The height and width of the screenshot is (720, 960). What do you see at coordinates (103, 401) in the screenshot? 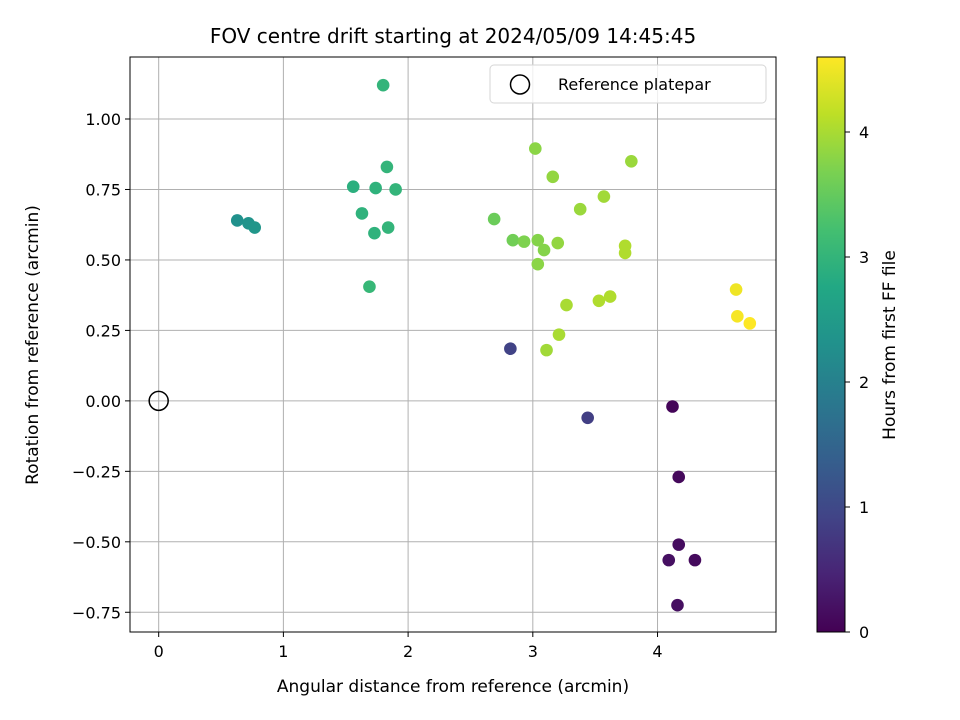
I see `y-tick-label: 0.00` at bounding box center [103, 401].